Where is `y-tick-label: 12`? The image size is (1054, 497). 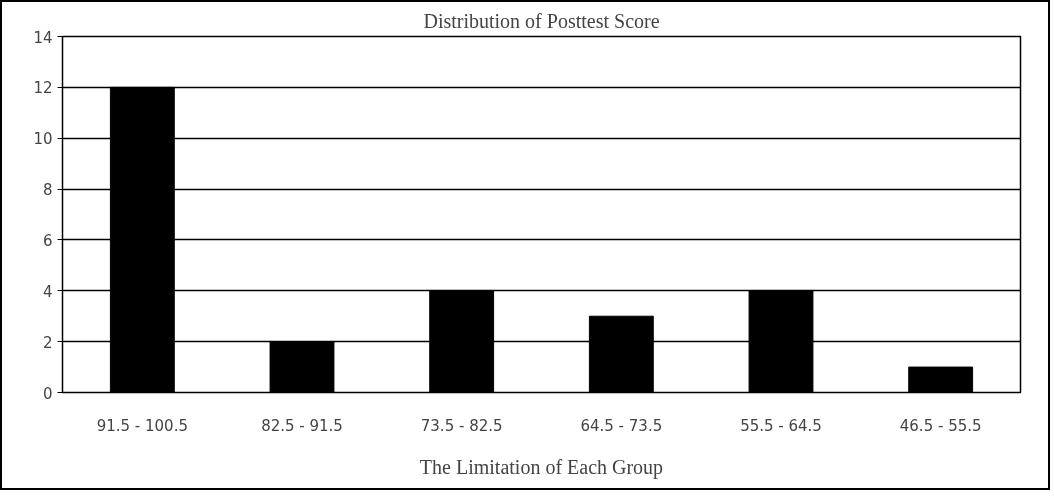 y-tick-label: 12 is located at coordinates (43, 88).